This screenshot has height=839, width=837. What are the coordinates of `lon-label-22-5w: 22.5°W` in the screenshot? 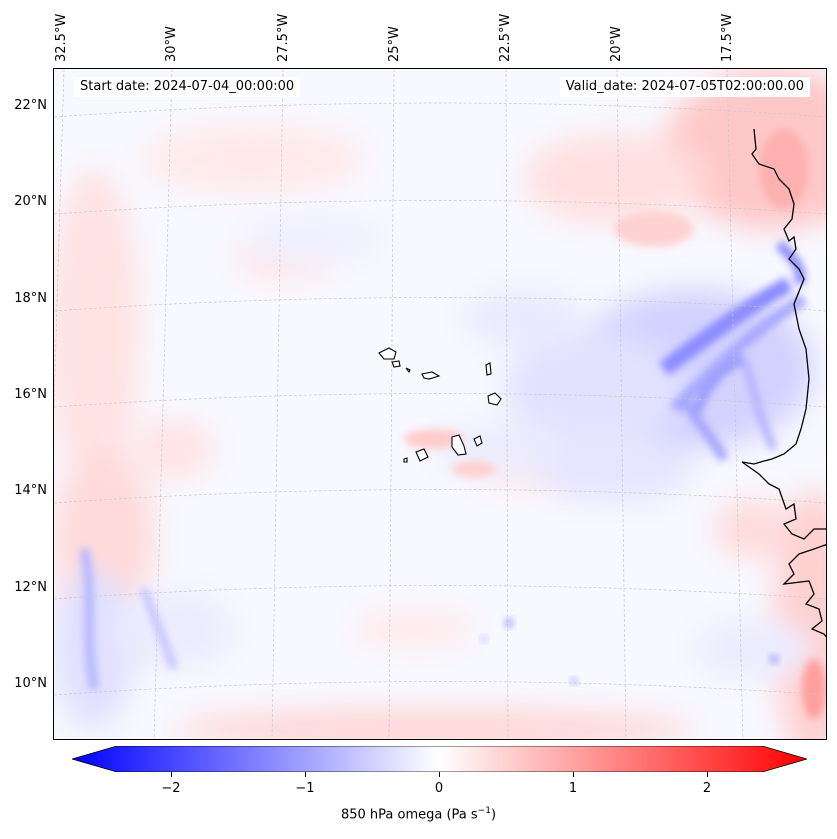 It's located at (505, 37).